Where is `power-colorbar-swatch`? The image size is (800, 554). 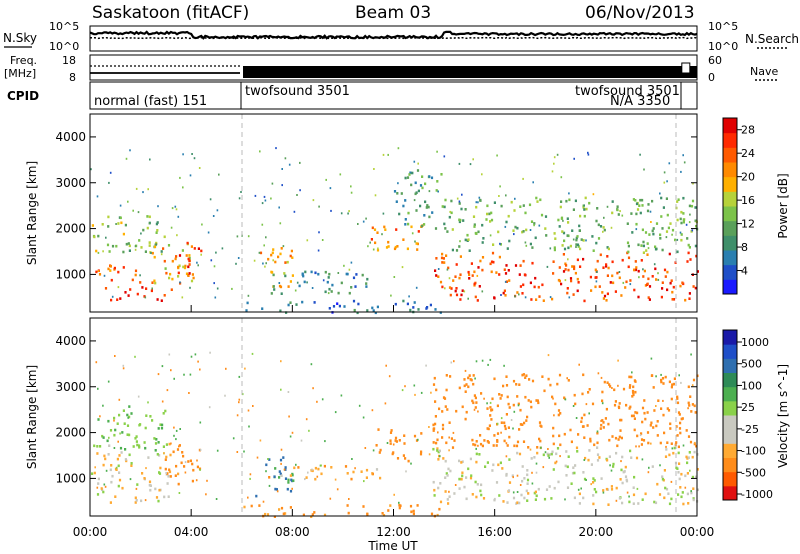
power-colorbar-swatch is located at coordinates (730, 243).